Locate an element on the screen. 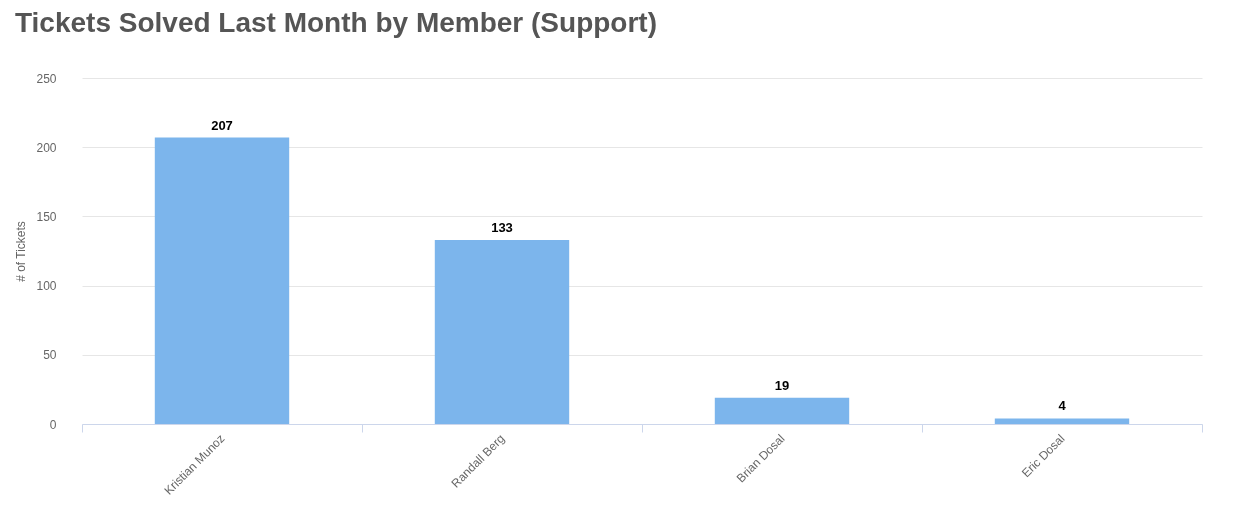 This screenshot has width=1258, height=532. data-label: 19 is located at coordinates (782, 385).